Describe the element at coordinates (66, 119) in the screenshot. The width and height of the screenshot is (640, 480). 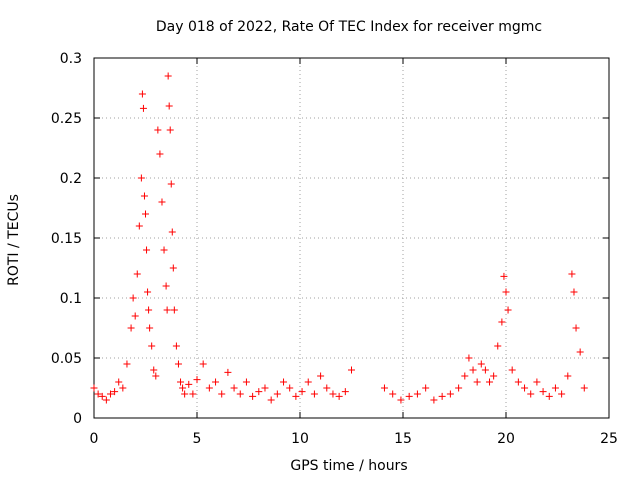
I see `y-tick-label: 0.25` at that location.